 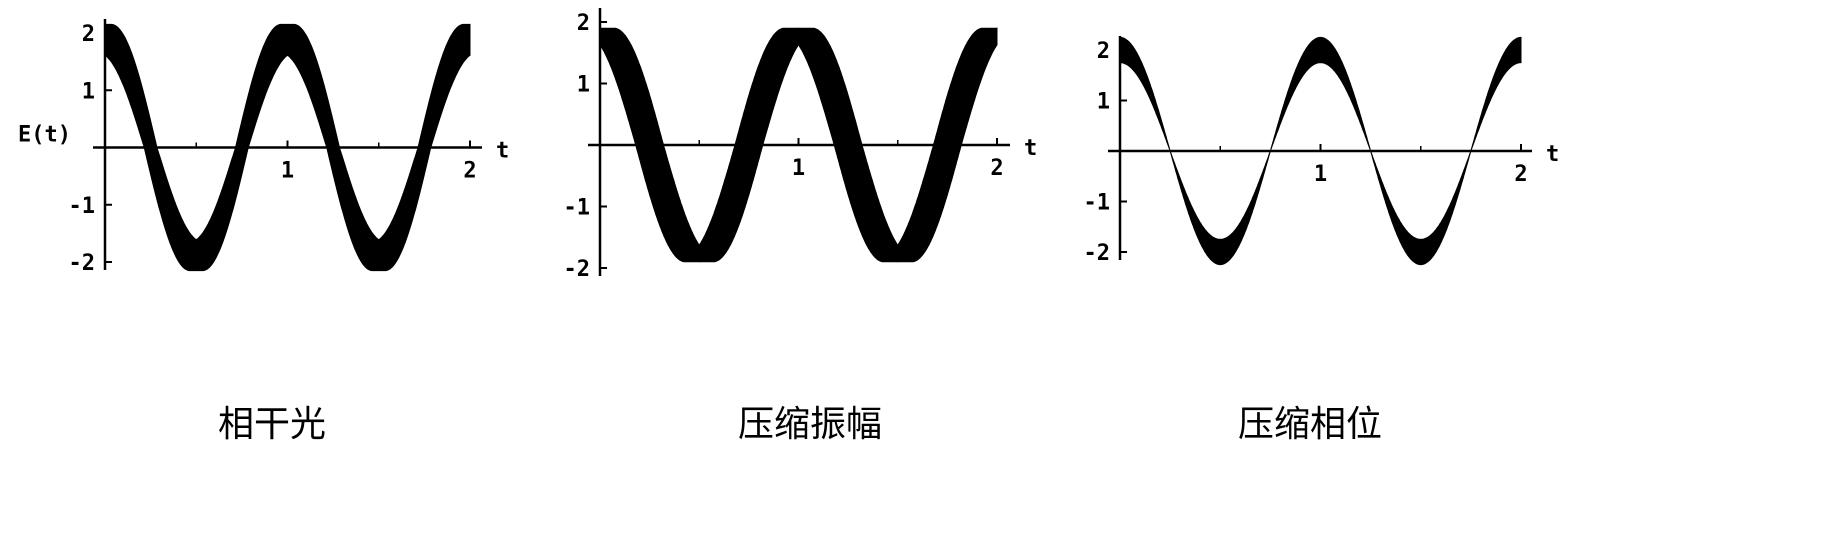 I want to click on panel-caption: 压缩相位, so click(x=1310, y=424).